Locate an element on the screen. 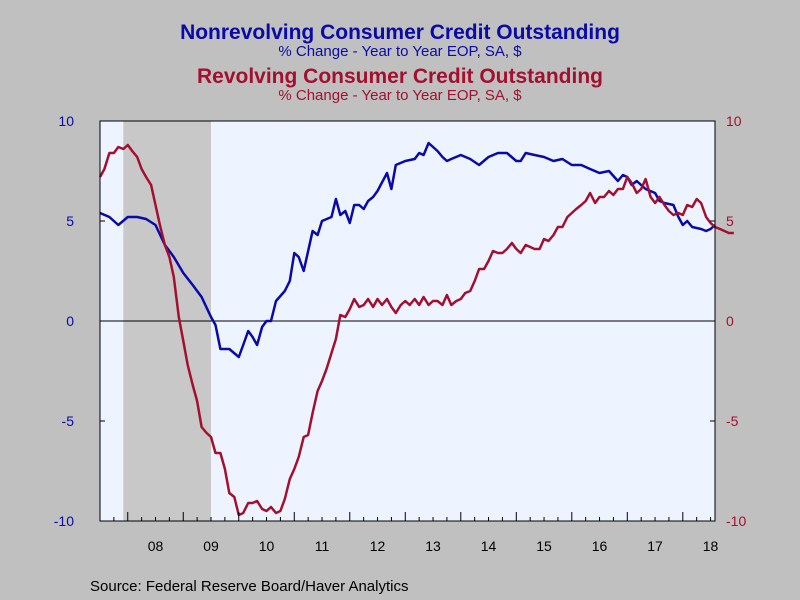 Image resolution: width=800 pixels, height=600 pixels. x-tick-label: 08 is located at coordinates (156, 546).